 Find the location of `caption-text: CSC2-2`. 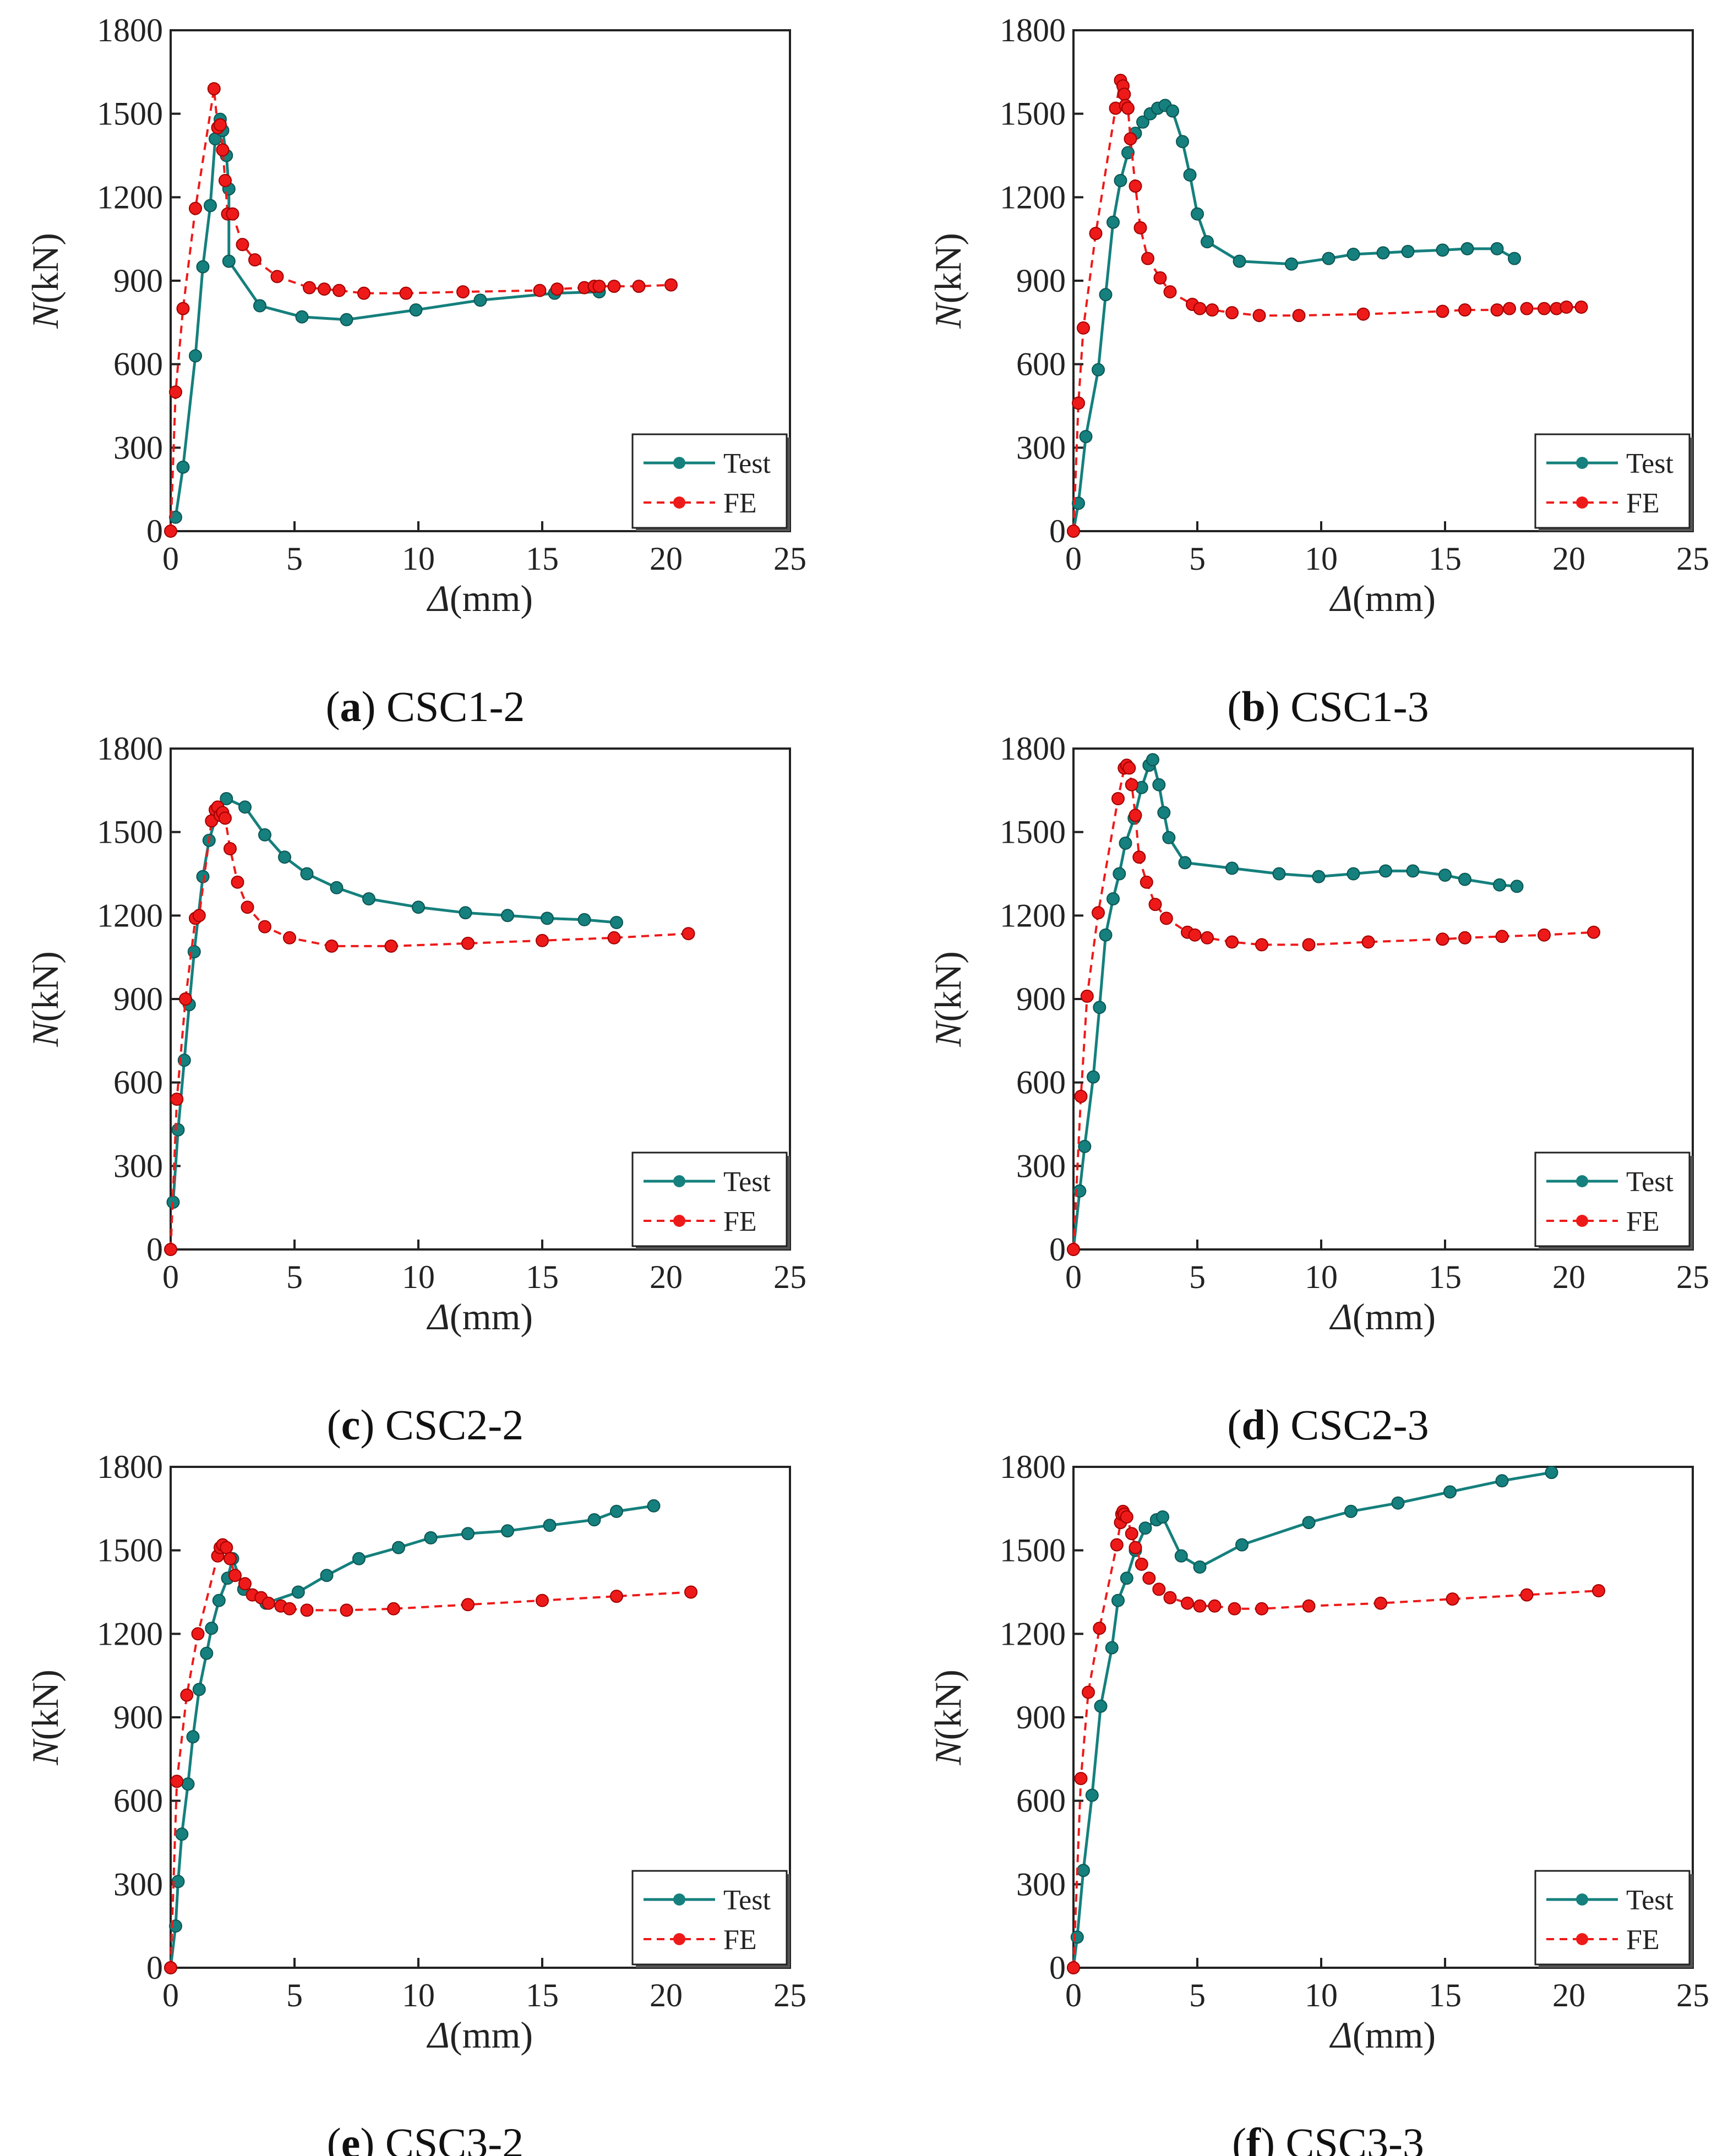

caption-text: CSC2-2 is located at coordinates (449, 1425).